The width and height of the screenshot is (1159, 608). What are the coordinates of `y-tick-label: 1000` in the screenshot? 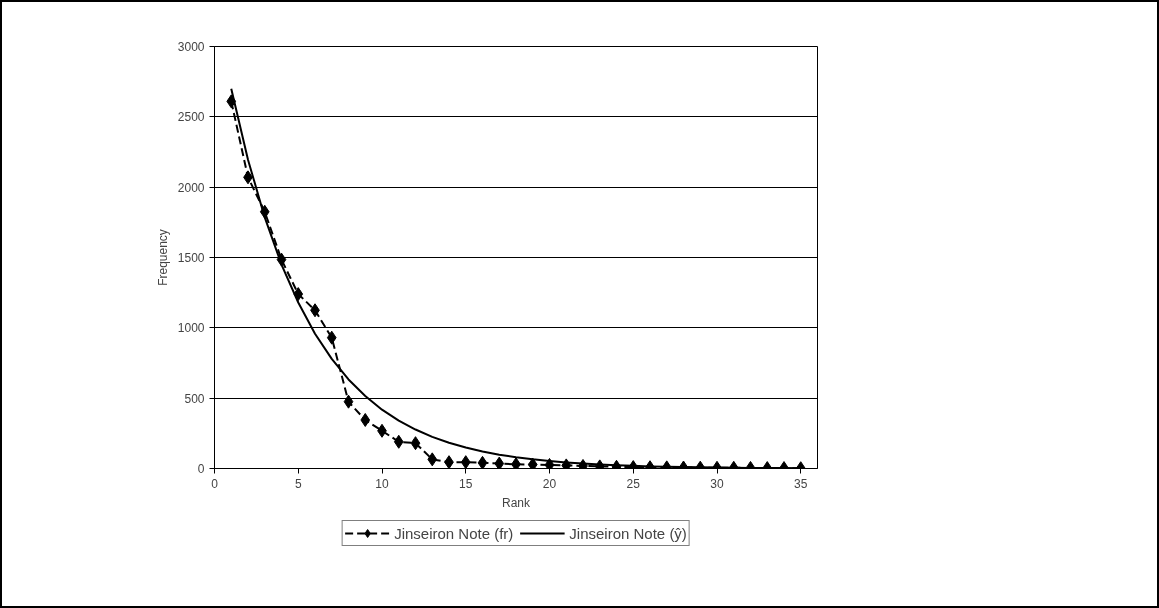 It's located at (191, 328).